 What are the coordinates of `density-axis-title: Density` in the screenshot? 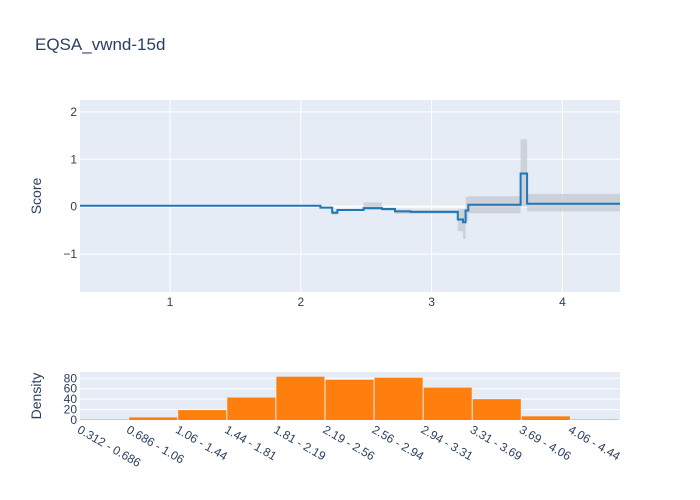 It's located at (36, 396).